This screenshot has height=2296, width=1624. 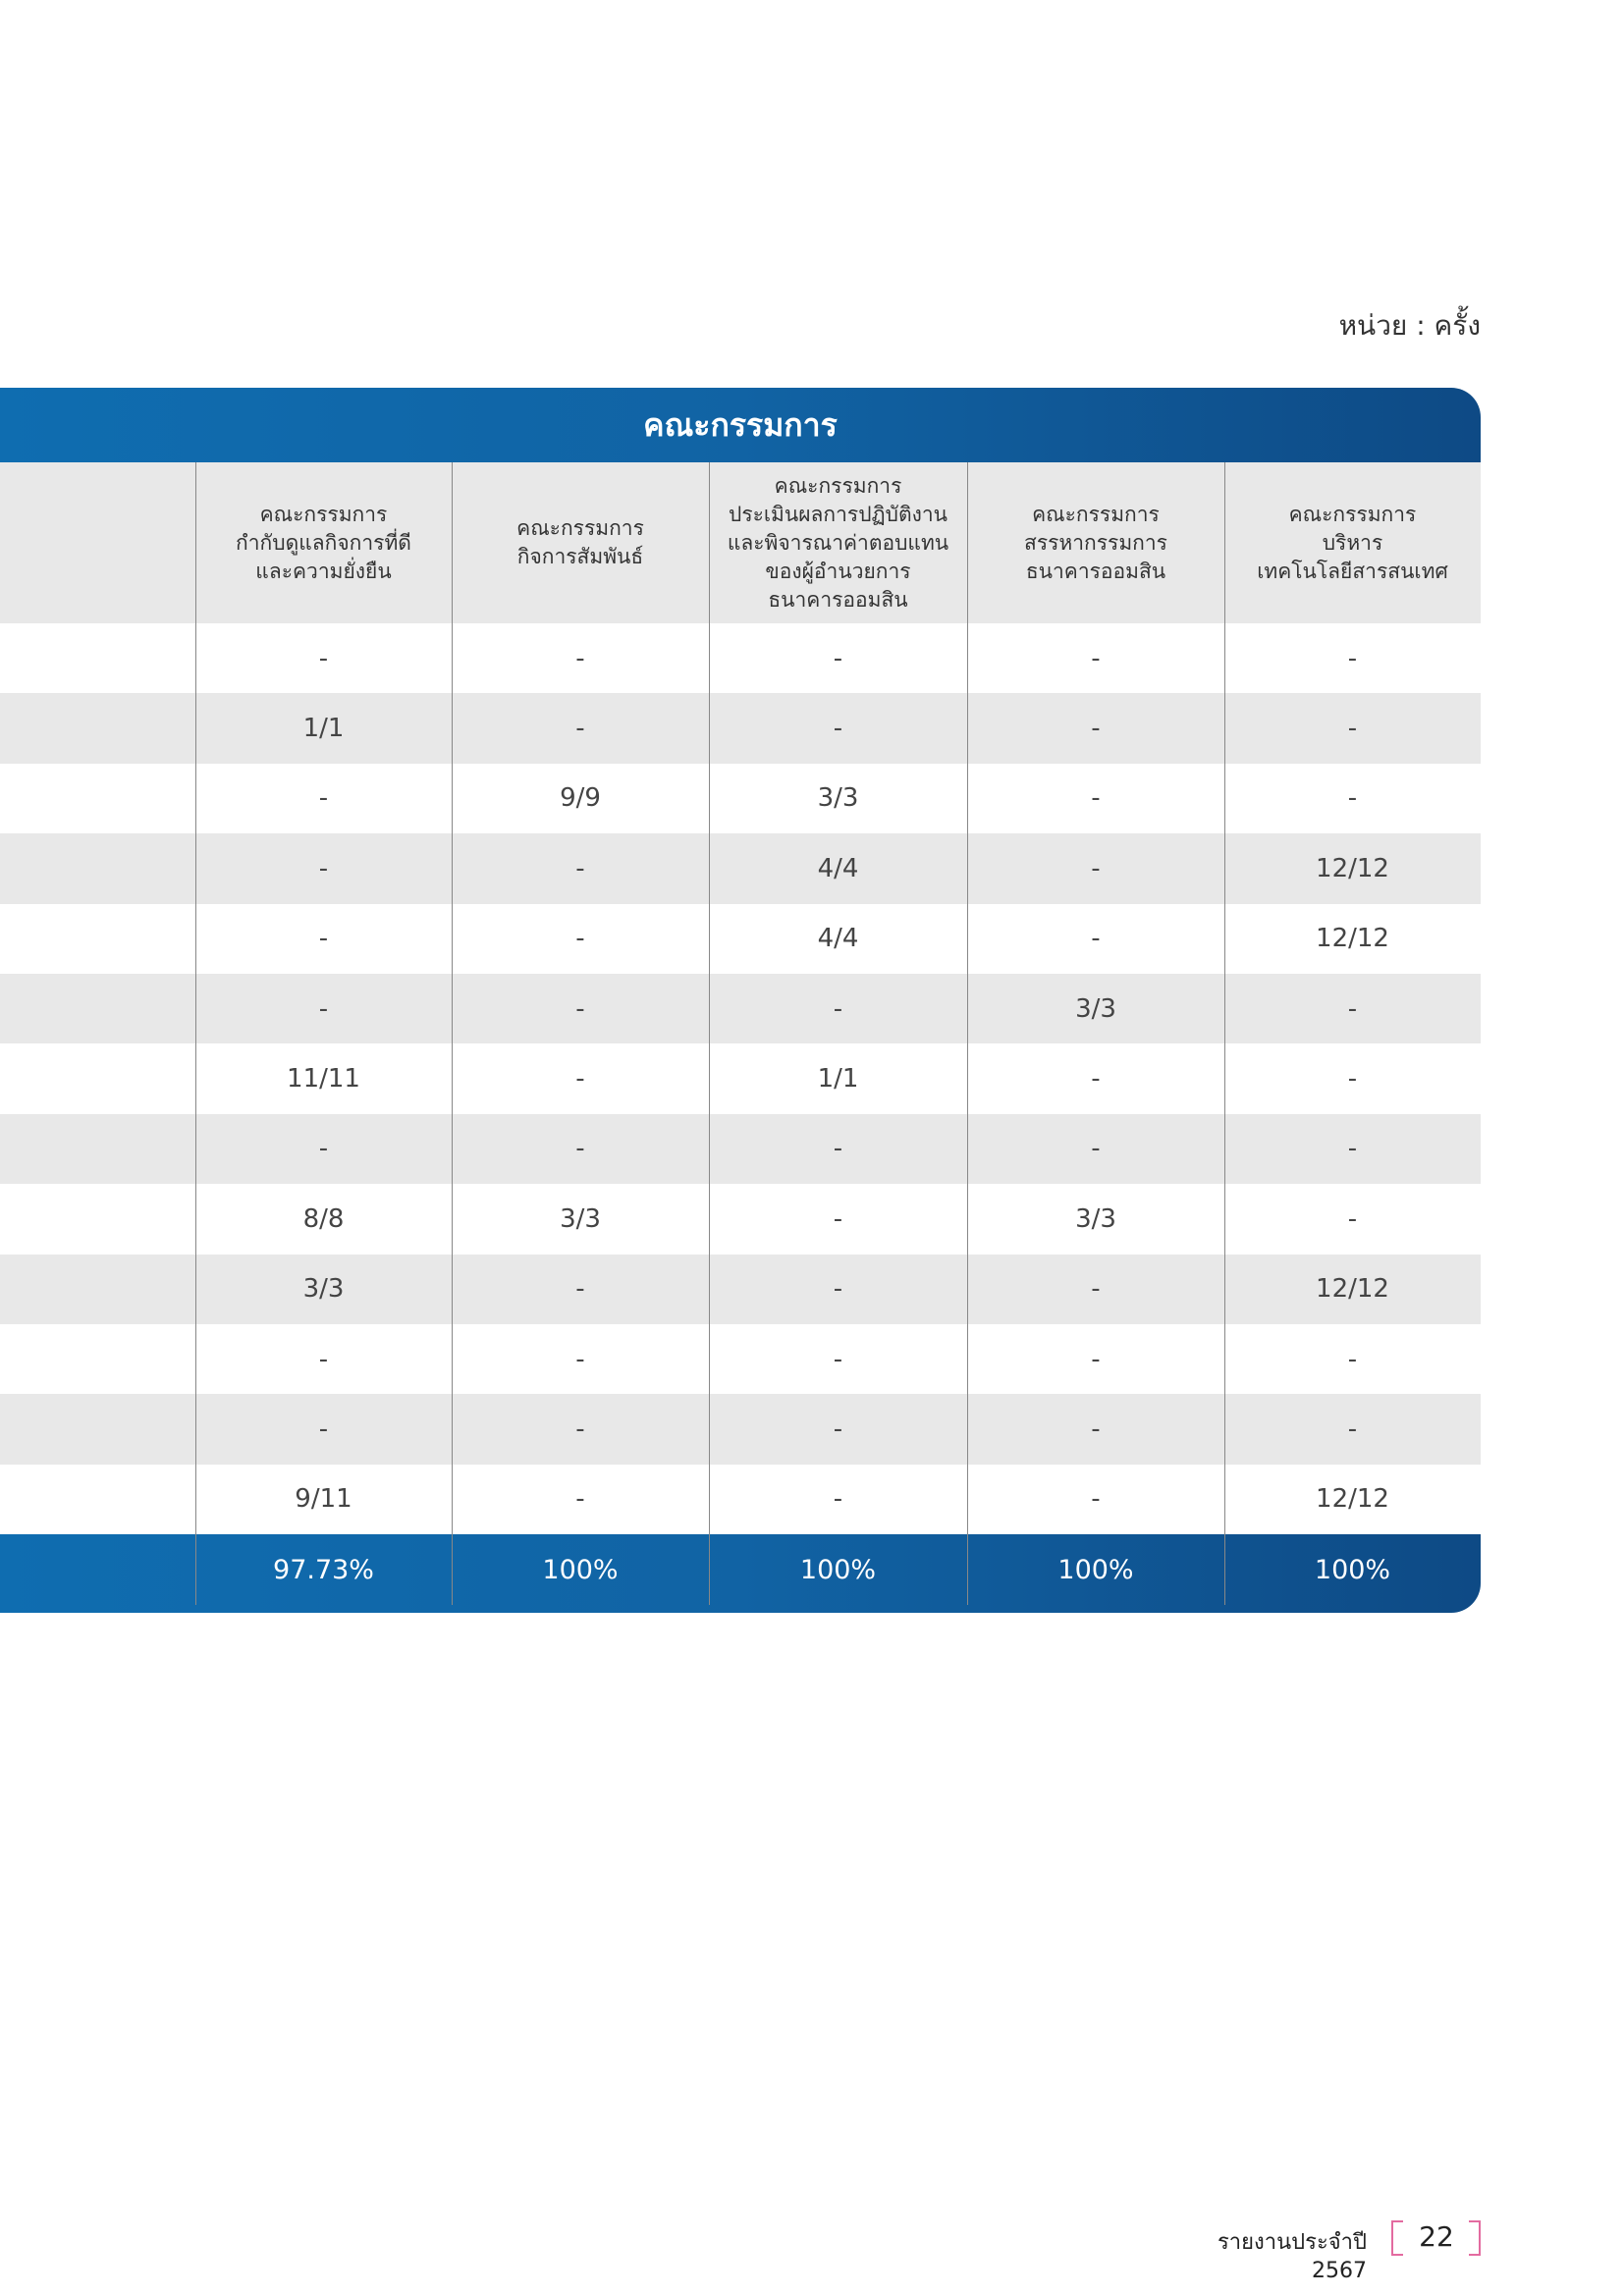 What do you see at coordinates (1475, 2238) in the screenshot?
I see `bracket-right` at bounding box center [1475, 2238].